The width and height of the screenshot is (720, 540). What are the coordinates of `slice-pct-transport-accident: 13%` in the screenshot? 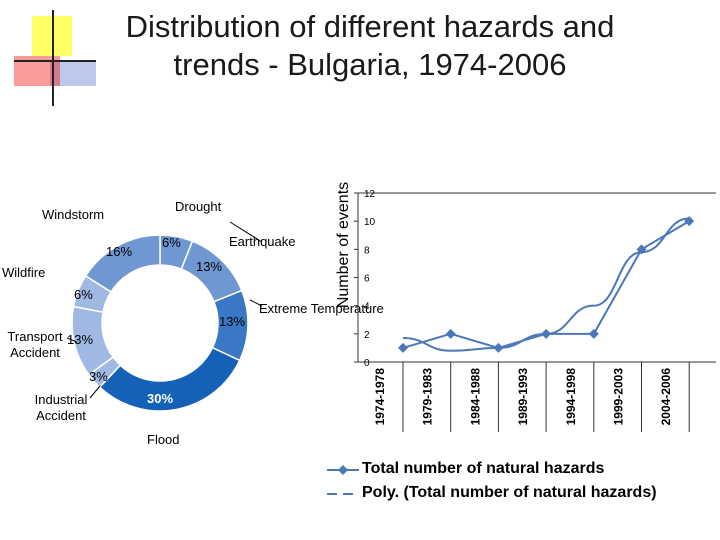 It's located at (80, 339).